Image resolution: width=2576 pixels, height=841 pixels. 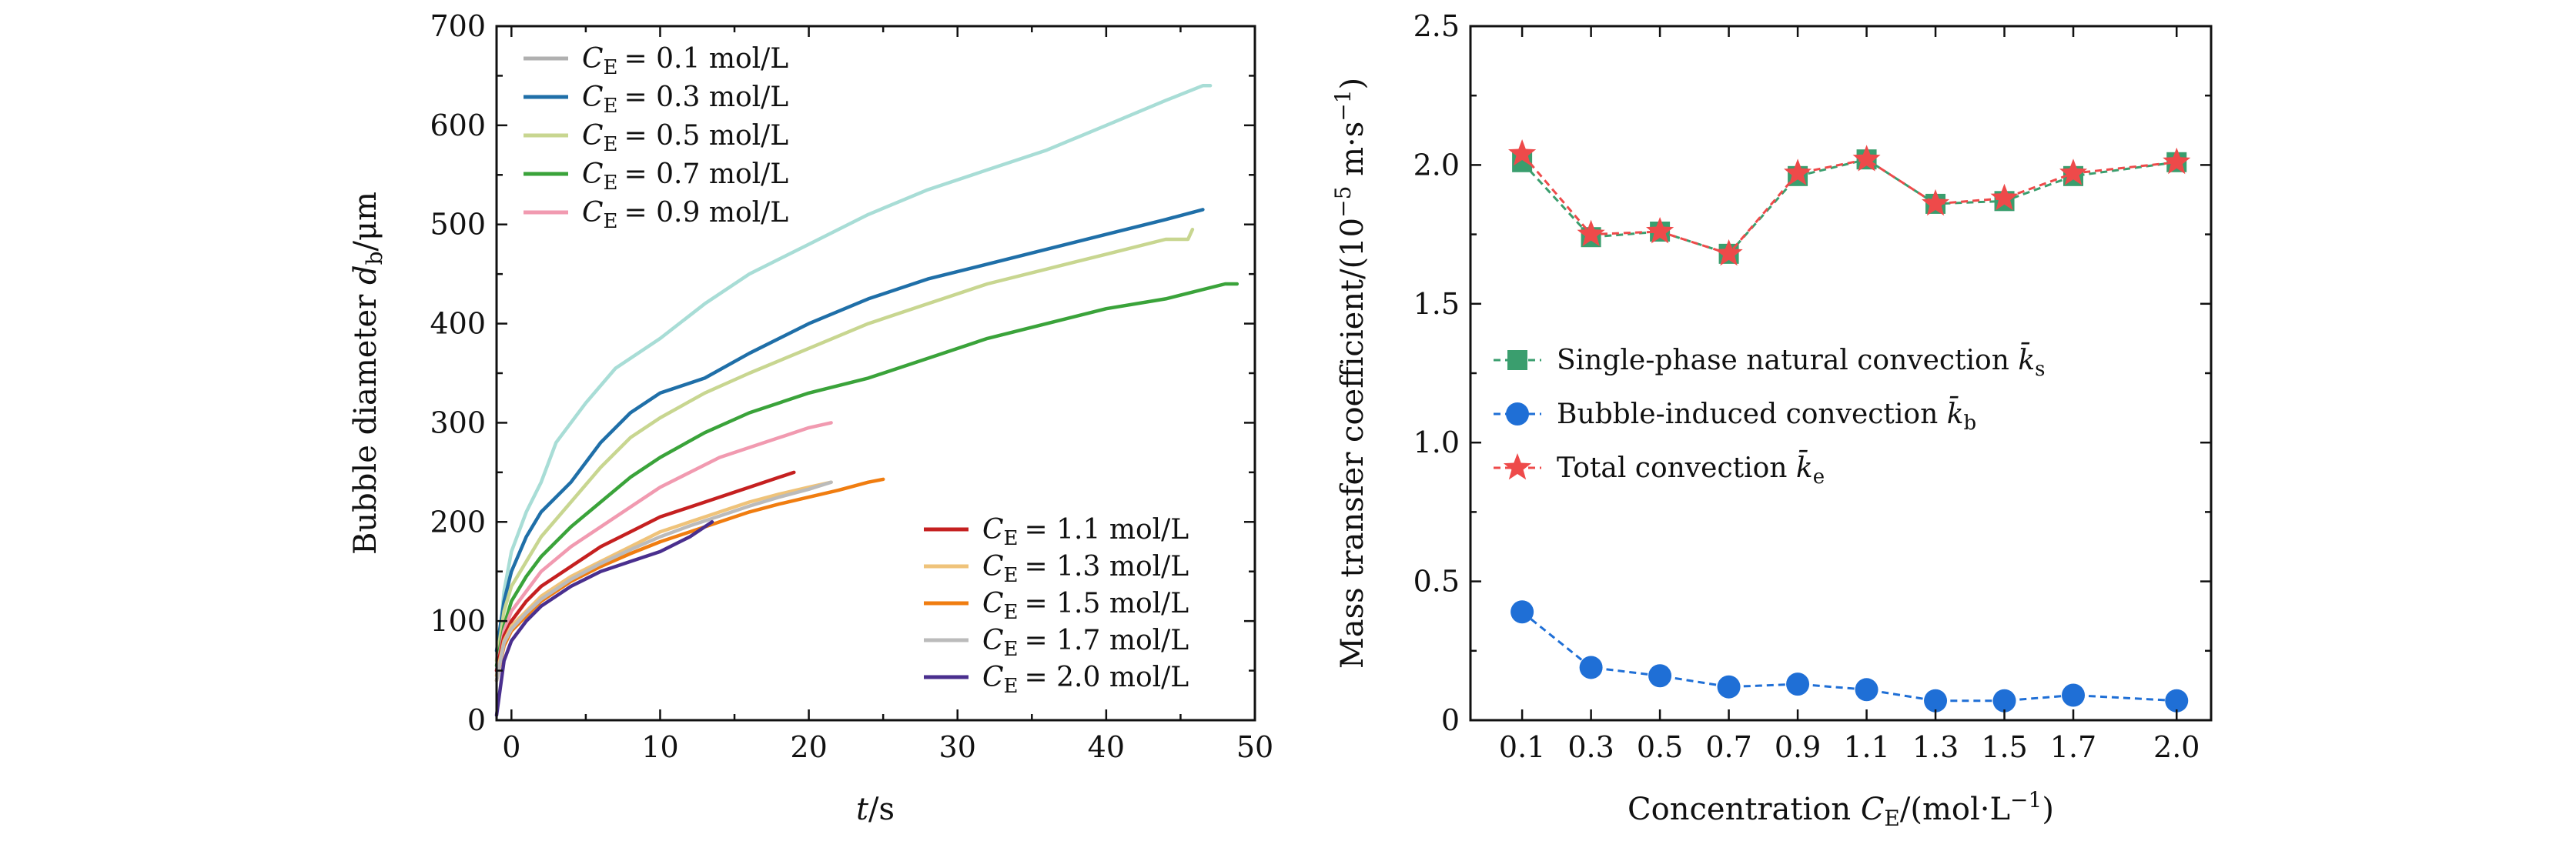 I want to click on left-legend-label: CE = 0.1 mol/L, so click(x=685, y=61).